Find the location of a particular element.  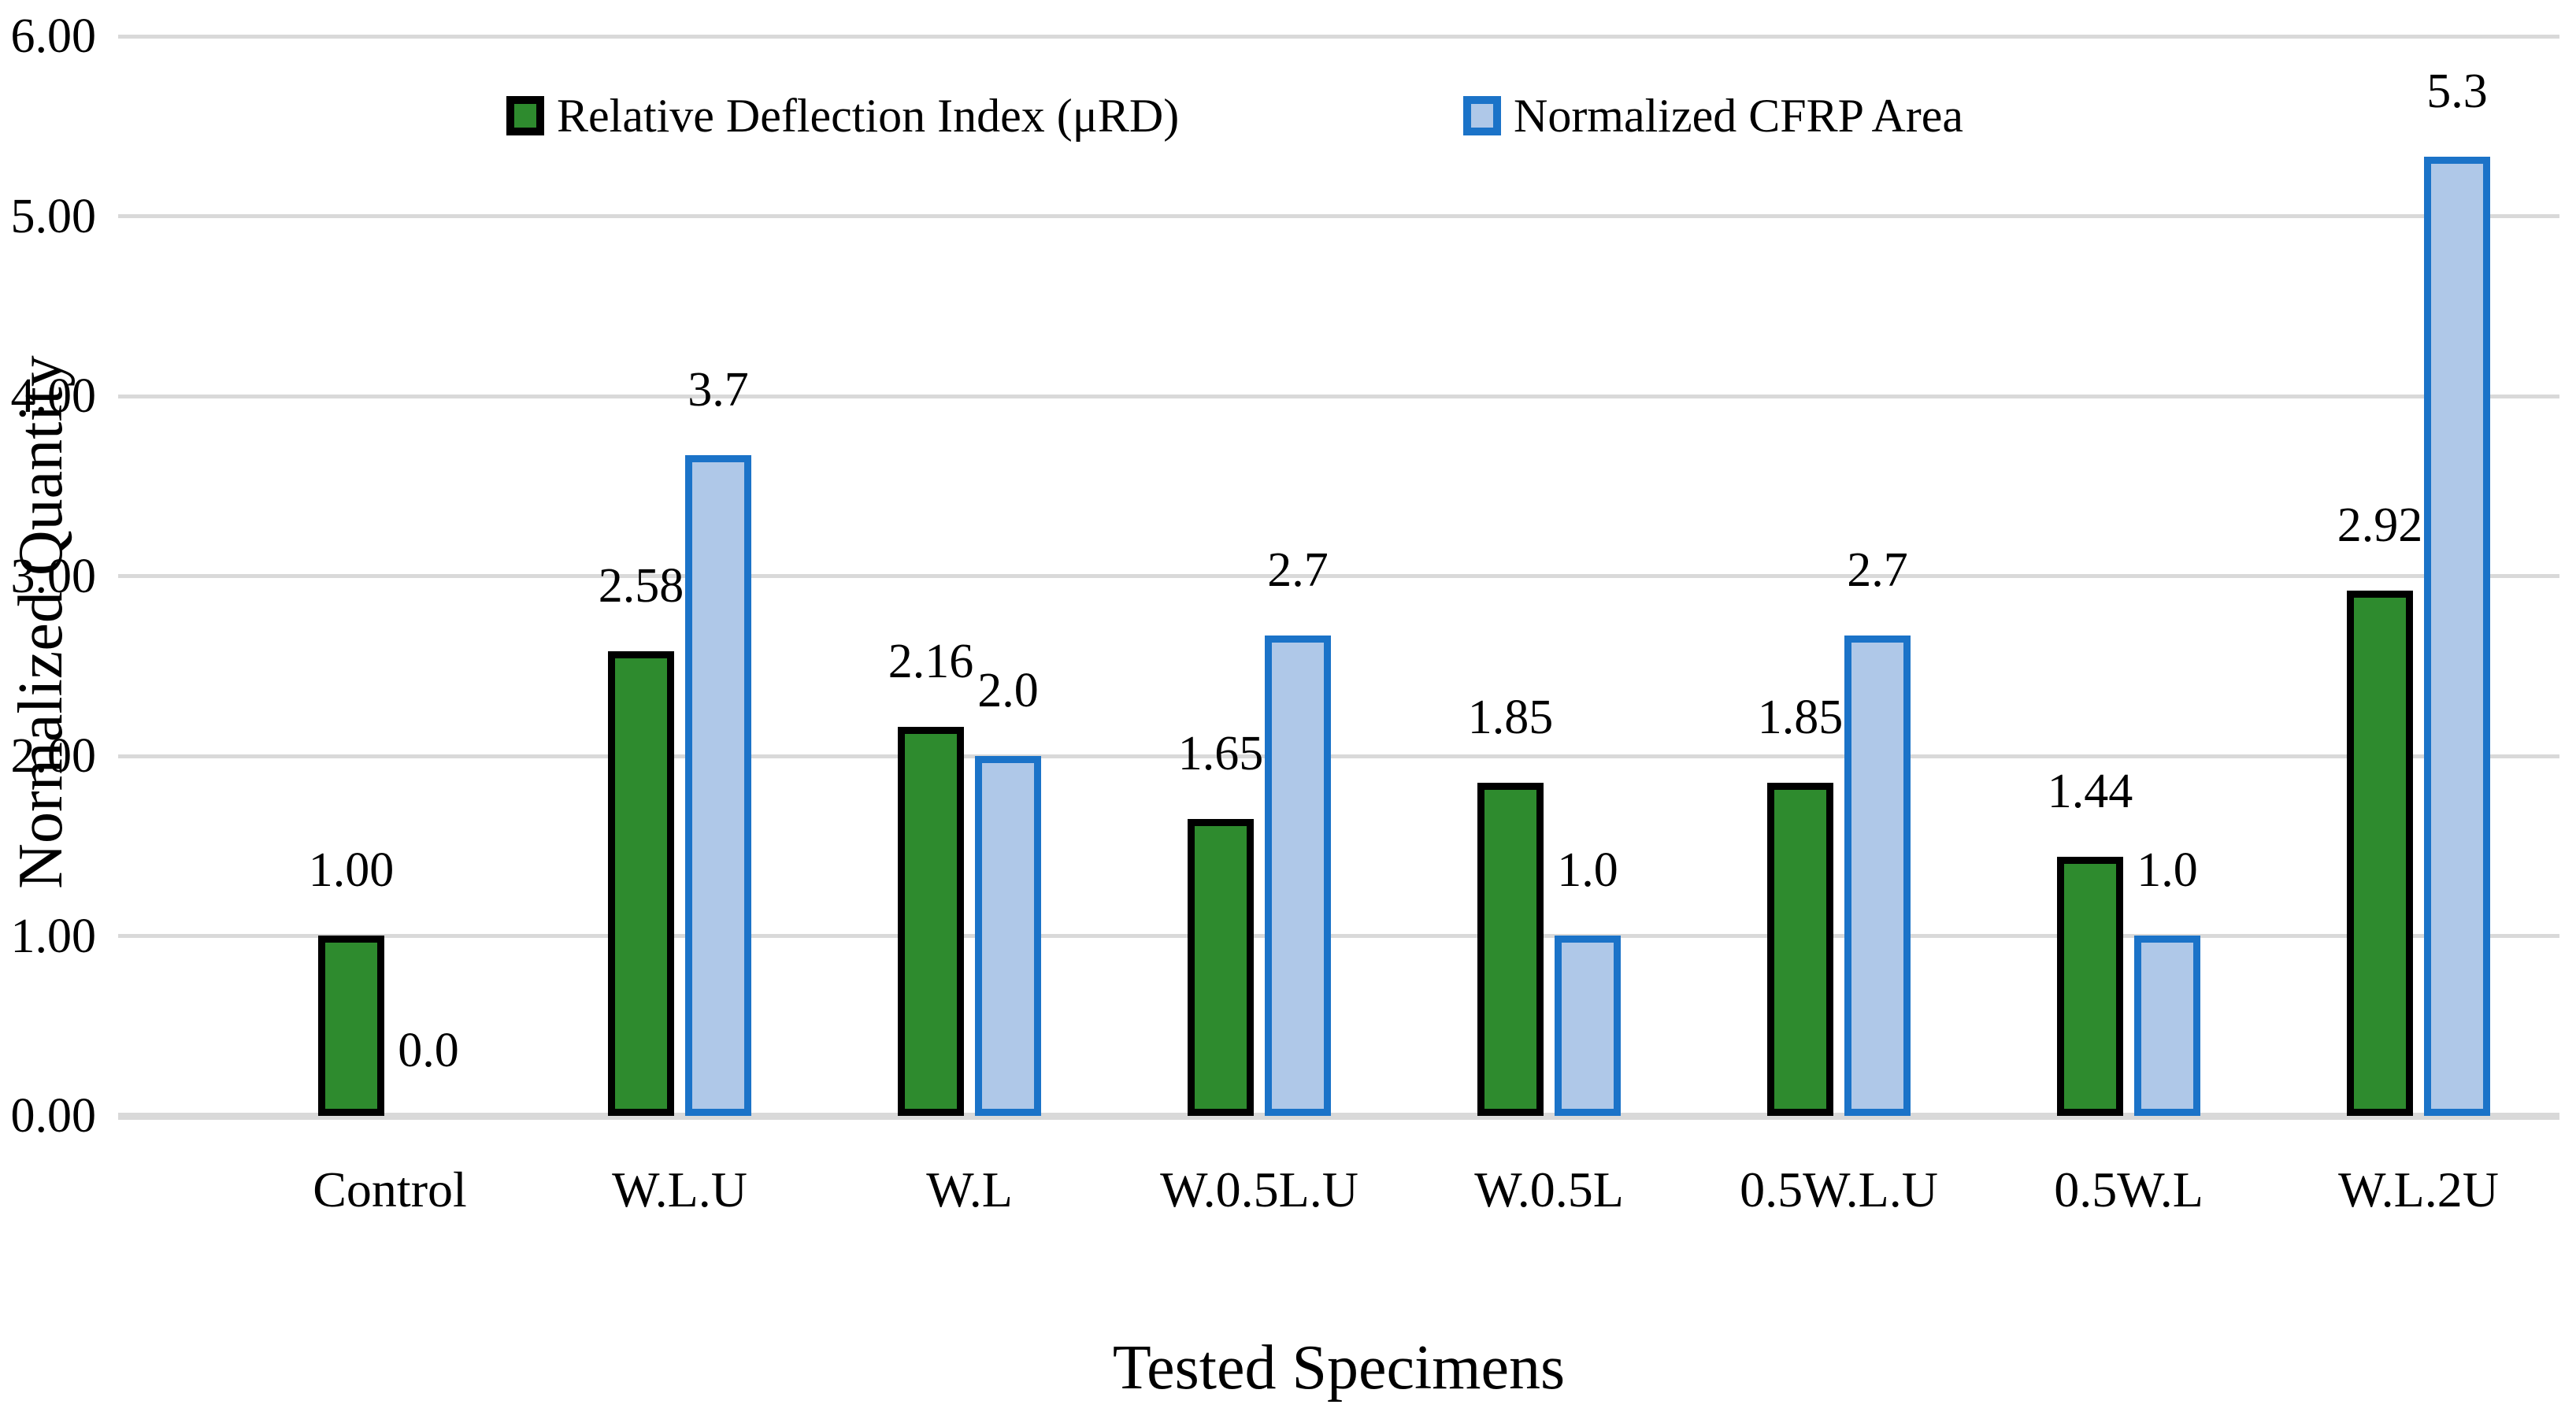

bar-cfrp-0.5W.L.U is located at coordinates (1877, 876).